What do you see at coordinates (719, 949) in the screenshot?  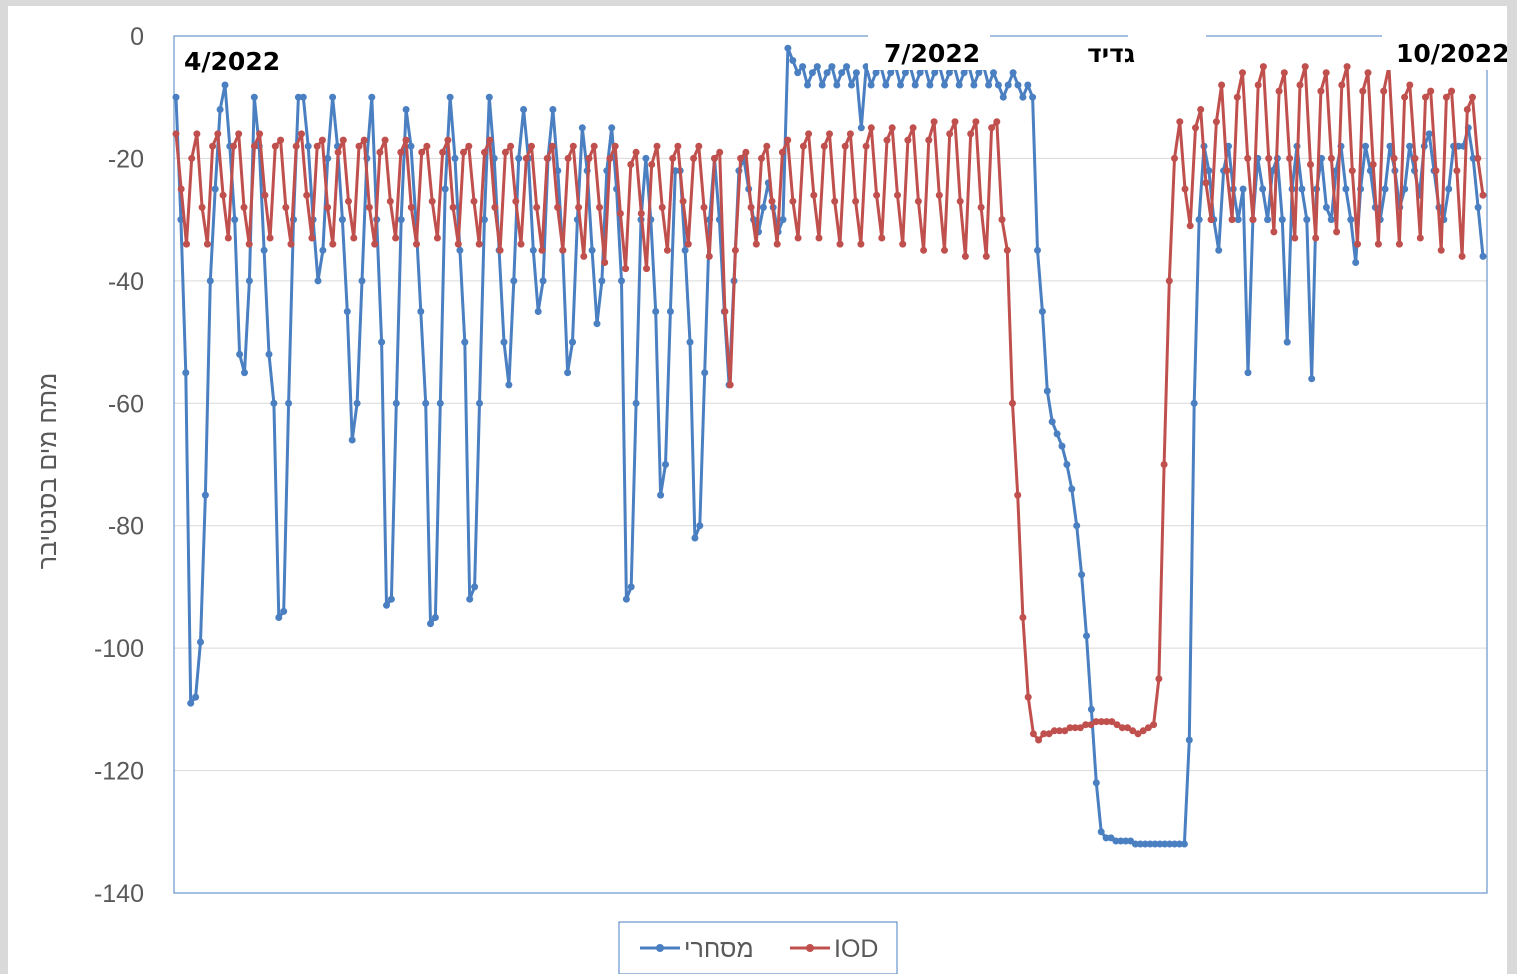 I see `legend-commercial-label: מסחרי` at bounding box center [719, 949].